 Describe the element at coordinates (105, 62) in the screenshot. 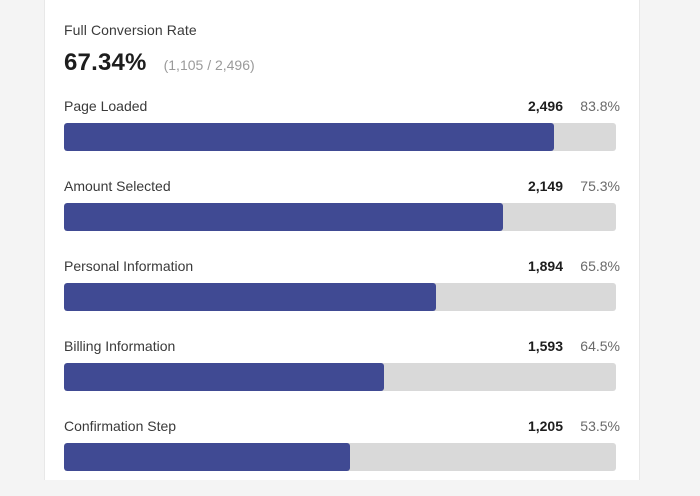

I see `conversion-rate-value: 67.34%` at that location.